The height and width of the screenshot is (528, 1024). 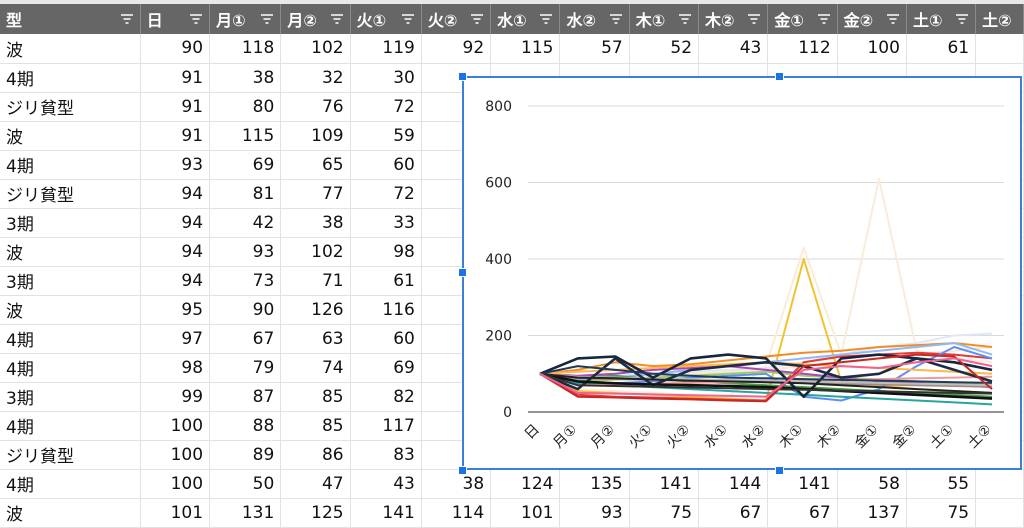 What do you see at coordinates (733, 19) in the screenshot?
I see `column-header: 木②` at bounding box center [733, 19].